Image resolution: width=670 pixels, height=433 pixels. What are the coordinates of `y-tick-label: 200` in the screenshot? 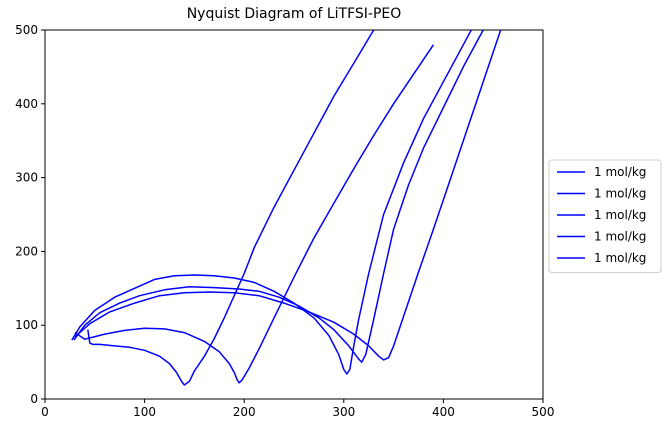 It's located at (26, 251).